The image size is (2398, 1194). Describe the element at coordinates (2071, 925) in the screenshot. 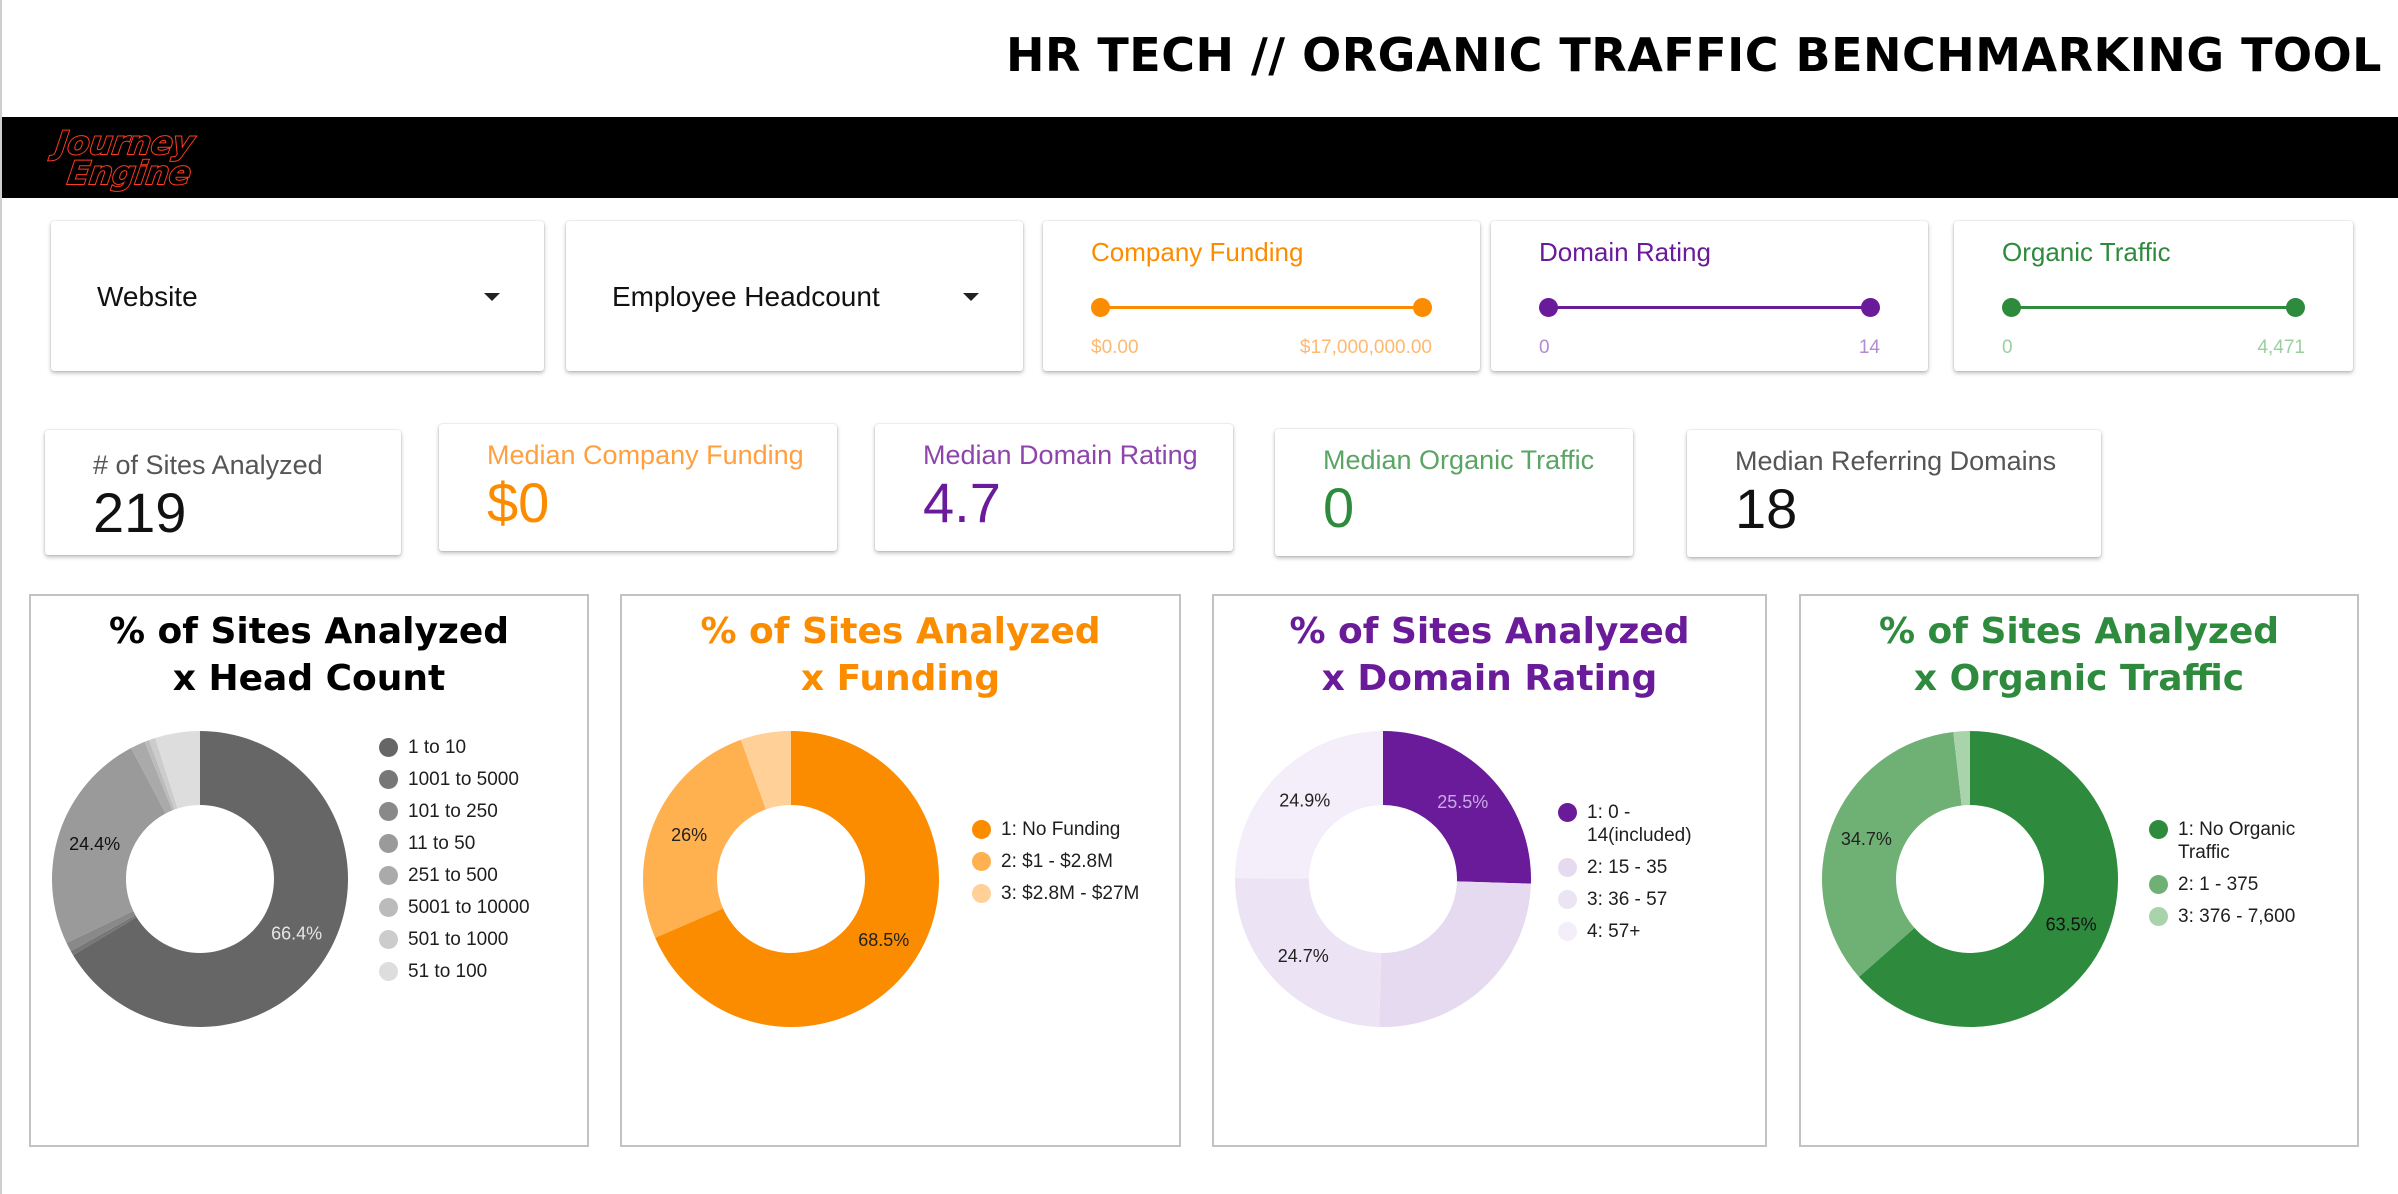

I see `donut-slice-label: 63.5%` at that location.